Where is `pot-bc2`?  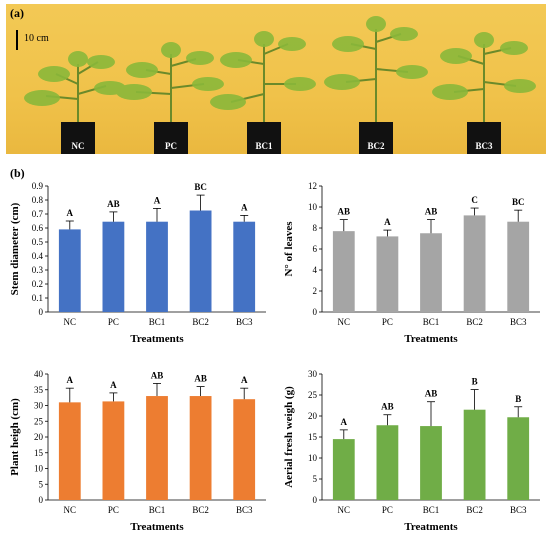
pot-bc2 is located at coordinates (376, 138).